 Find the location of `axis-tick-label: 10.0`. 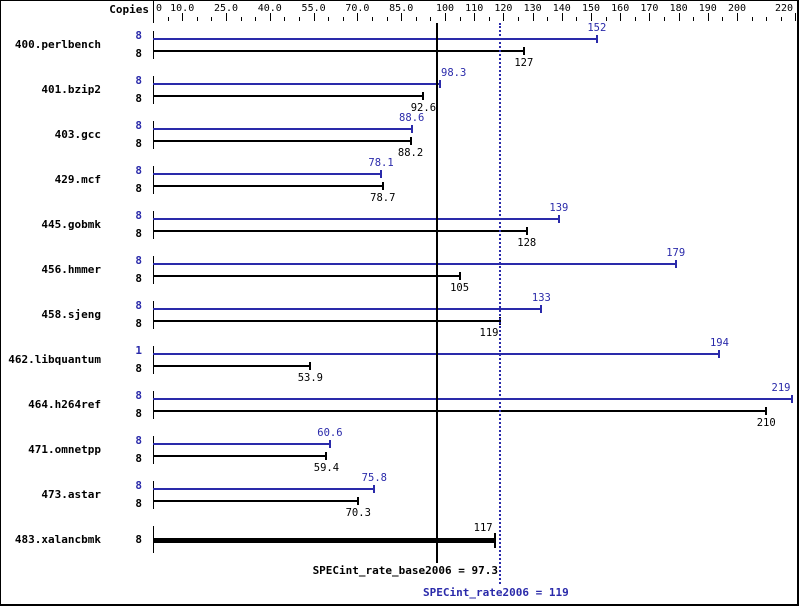

axis-tick-label: 10.0 is located at coordinates (182, 8).